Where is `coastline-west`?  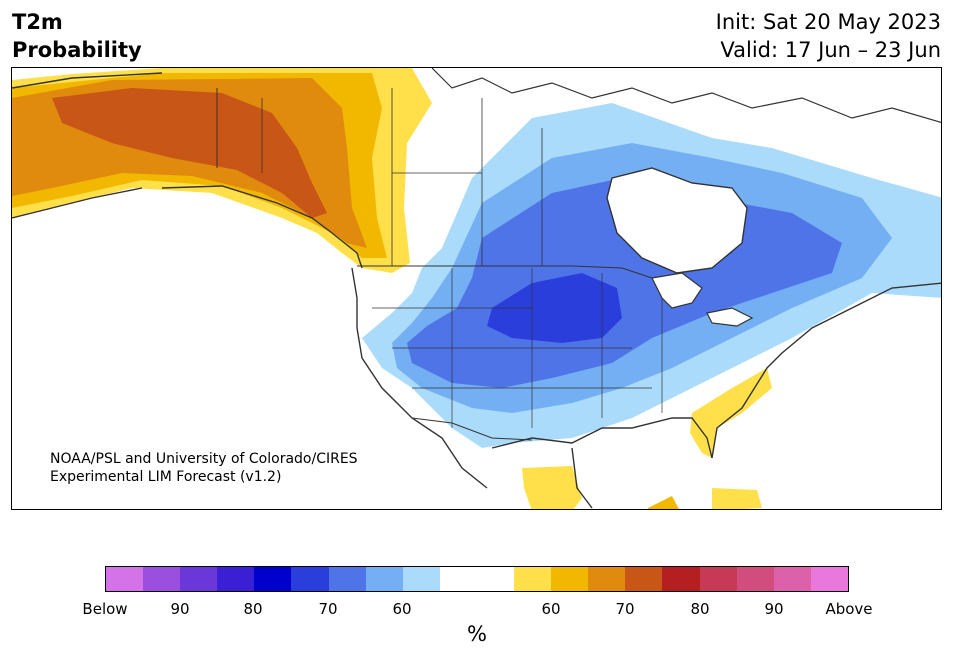 coastline-west is located at coordinates (419, 378).